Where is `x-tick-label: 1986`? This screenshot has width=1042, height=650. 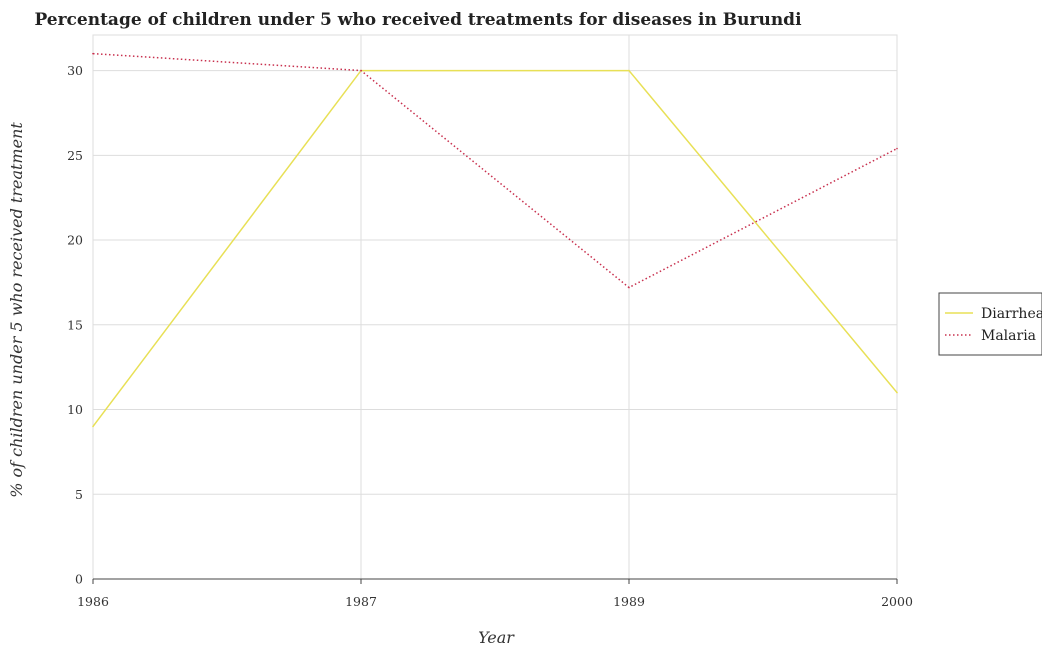
x-tick-label: 1986 is located at coordinates (93, 601).